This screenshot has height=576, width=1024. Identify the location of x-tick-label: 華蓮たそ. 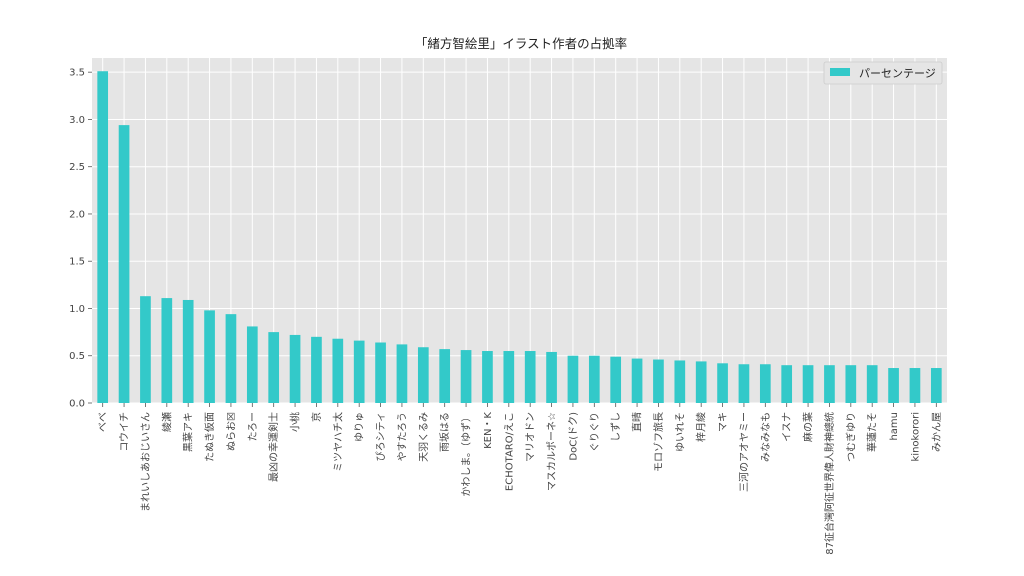
(872, 432).